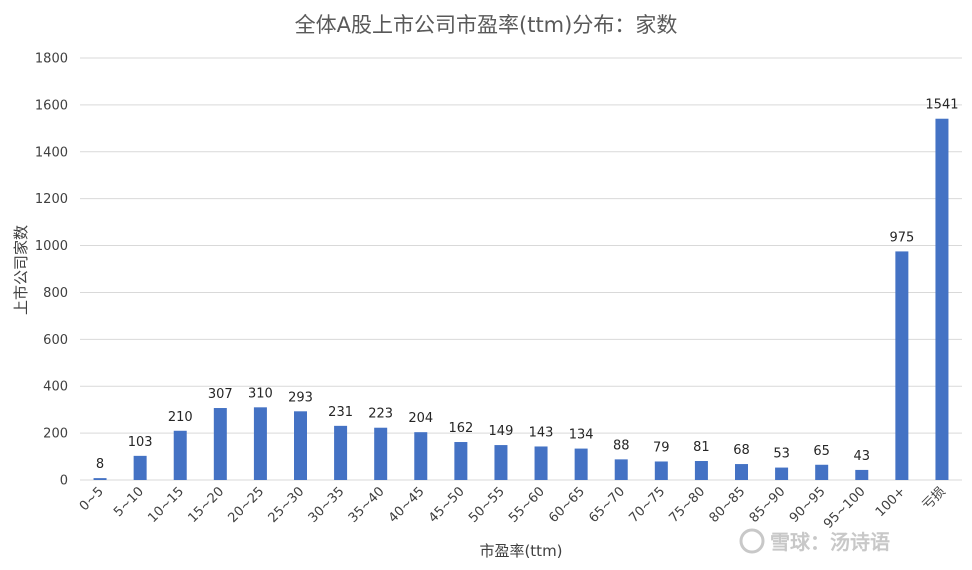 This screenshot has width=972, height=570. Describe the element at coordinates (607, 505) in the screenshot. I see `x-tick-label: 65~70` at that location.